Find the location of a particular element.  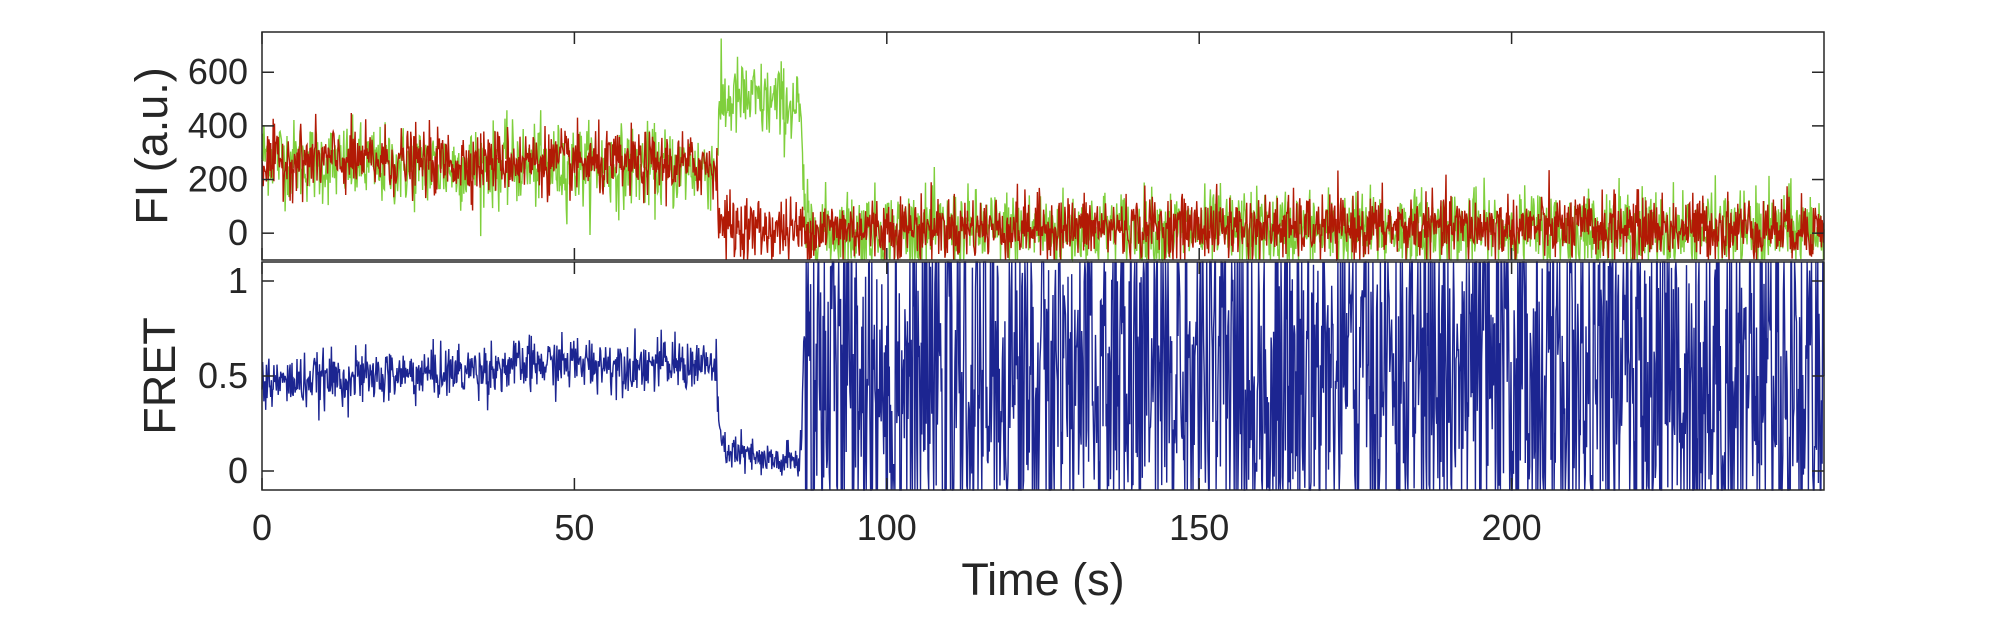

x-axis-label: Time (s) is located at coordinates (1042, 579).